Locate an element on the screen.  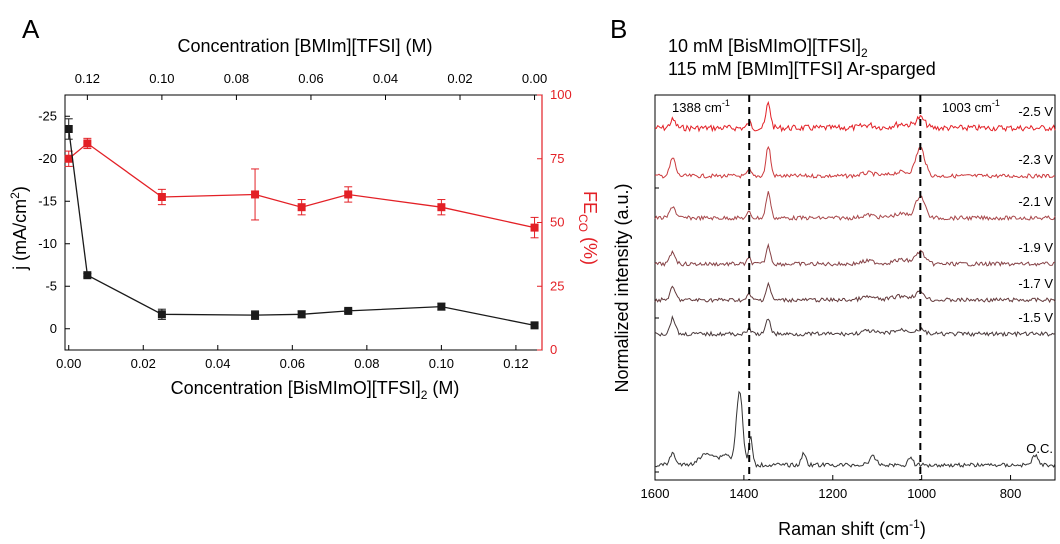
left-y-axis-label: j (mA/cm2) is located at coordinates (19, 228).